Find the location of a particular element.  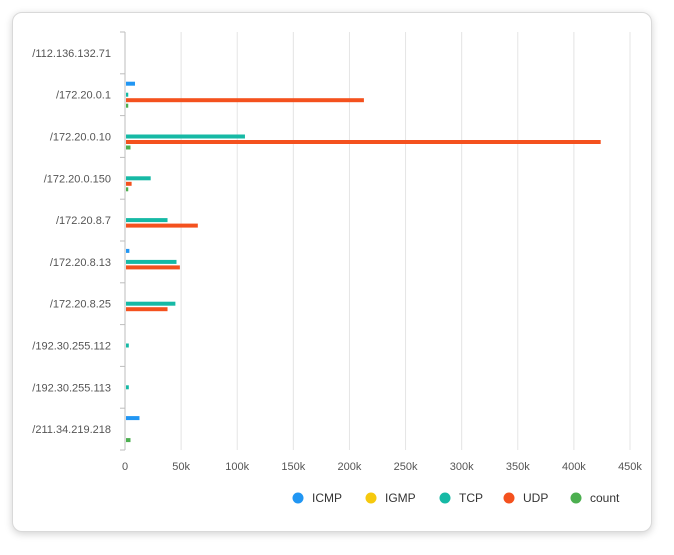

y-tick-label: /192.30.255.113 is located at coordinates (71, 388).